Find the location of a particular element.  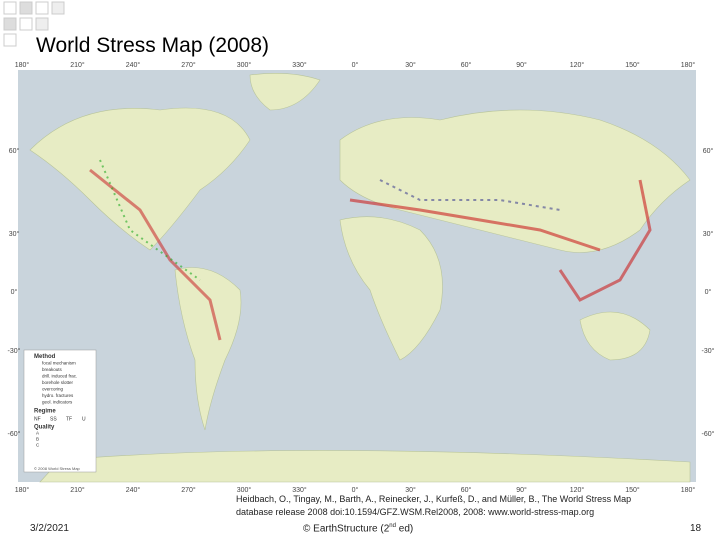

legend-heading: Regime is located at coordinates (45, 412).